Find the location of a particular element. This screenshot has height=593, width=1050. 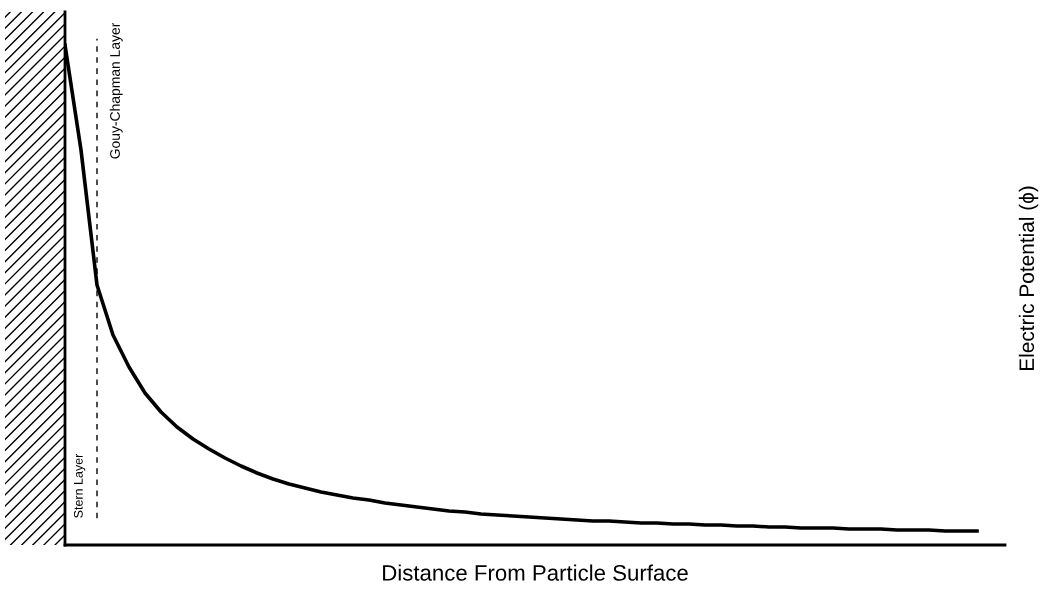

y-axis-title: Electric Potential (ϕ) is located at coordinates (1028, 278).